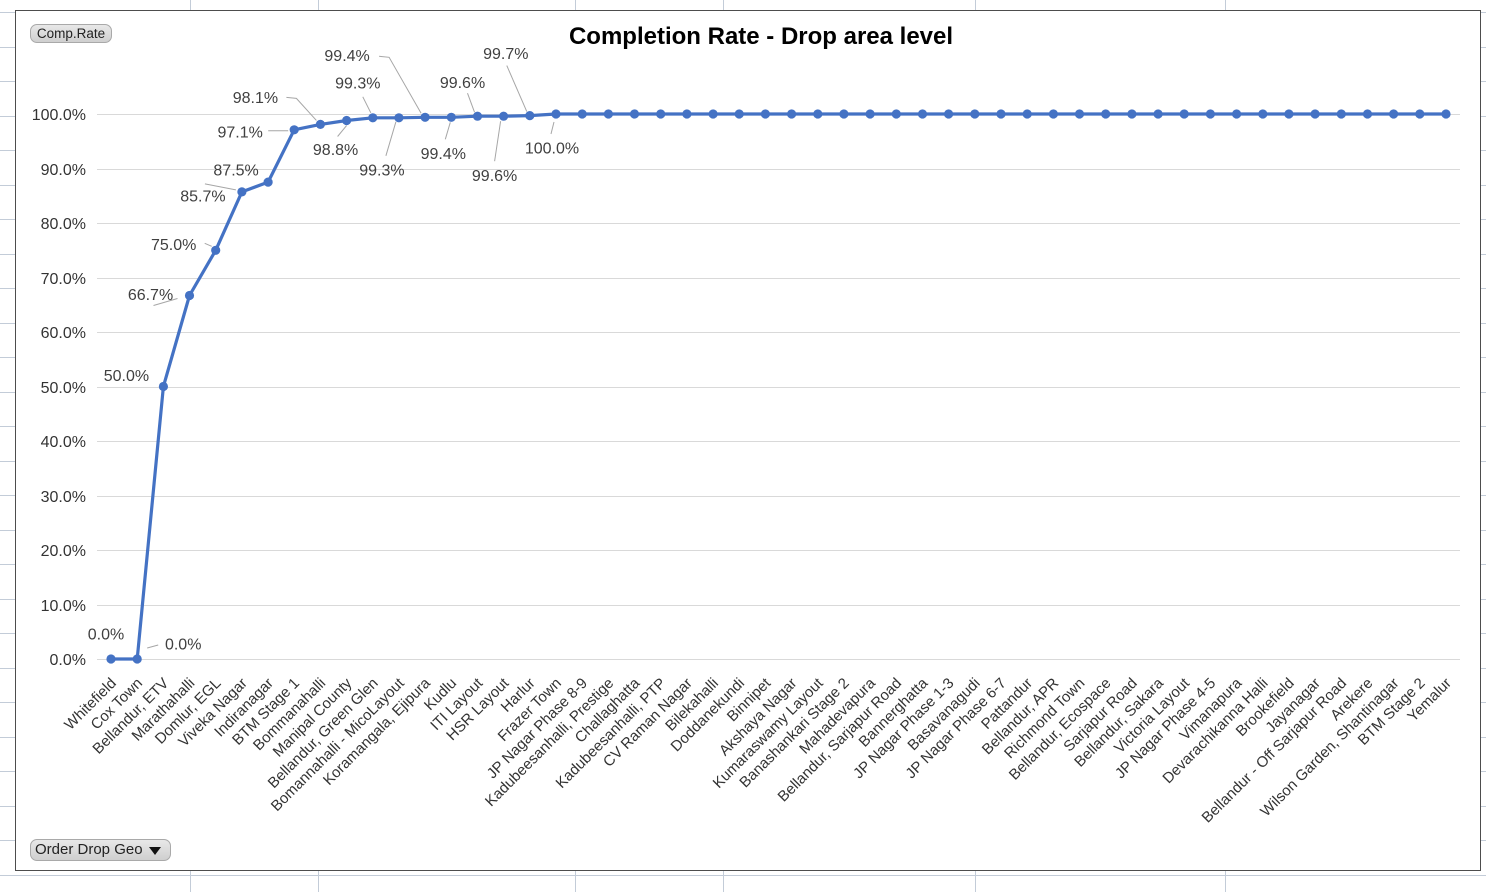  Describe the element at coordinates (505, 54) in the screenshot. I see `data-label: 99.7%` at that location.